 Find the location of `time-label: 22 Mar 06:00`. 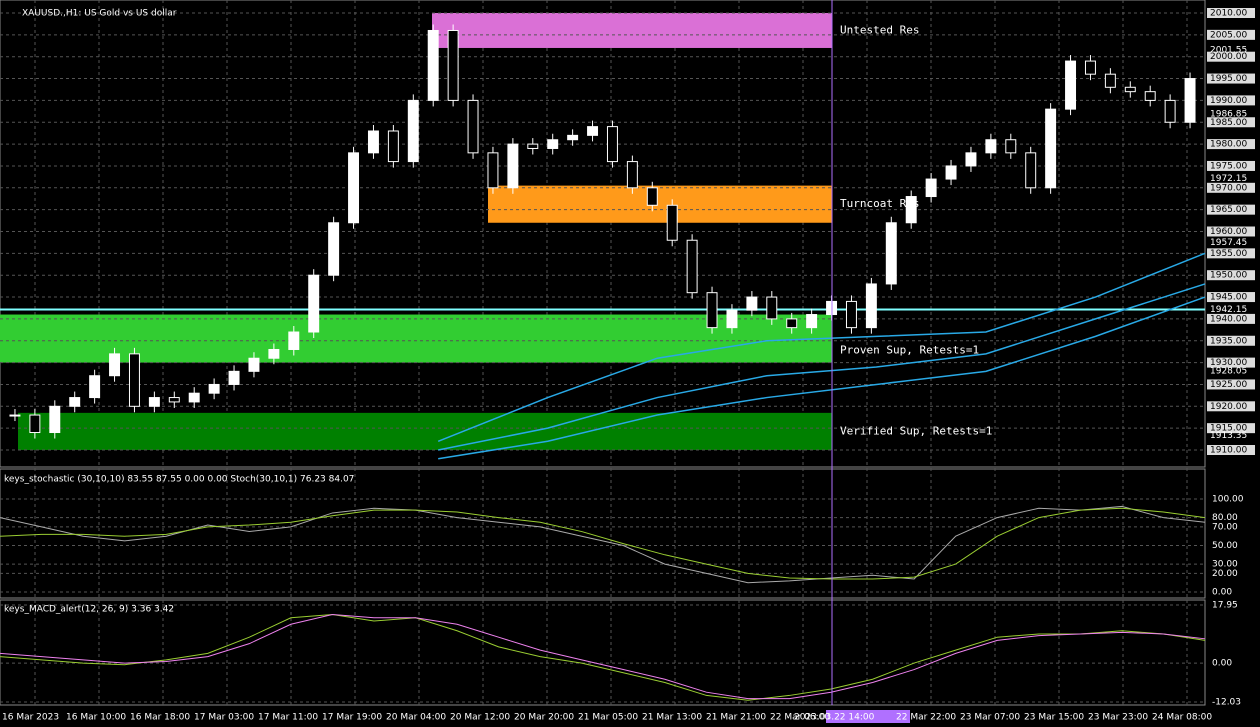

time-label: 22 Mar 06:00 is located at coordinates (800, 718).